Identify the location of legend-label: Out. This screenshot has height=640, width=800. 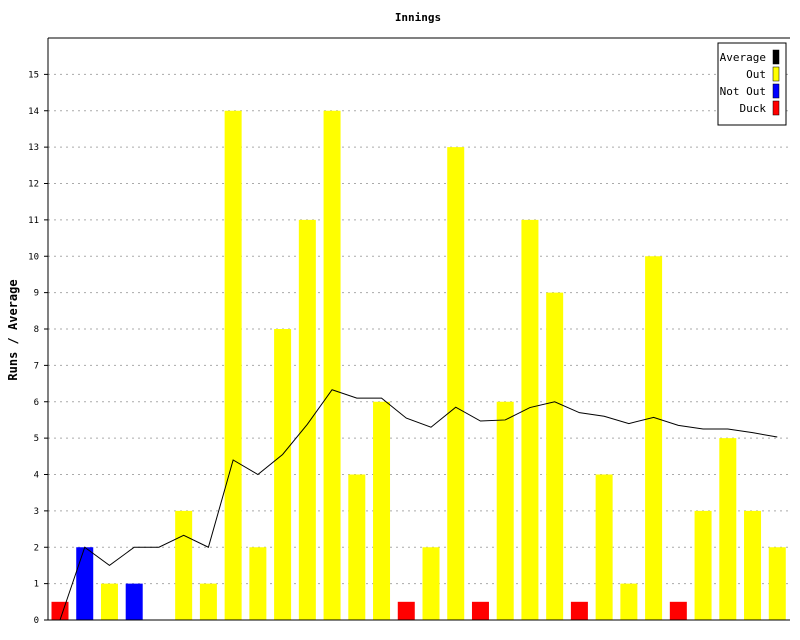
(756, 74).